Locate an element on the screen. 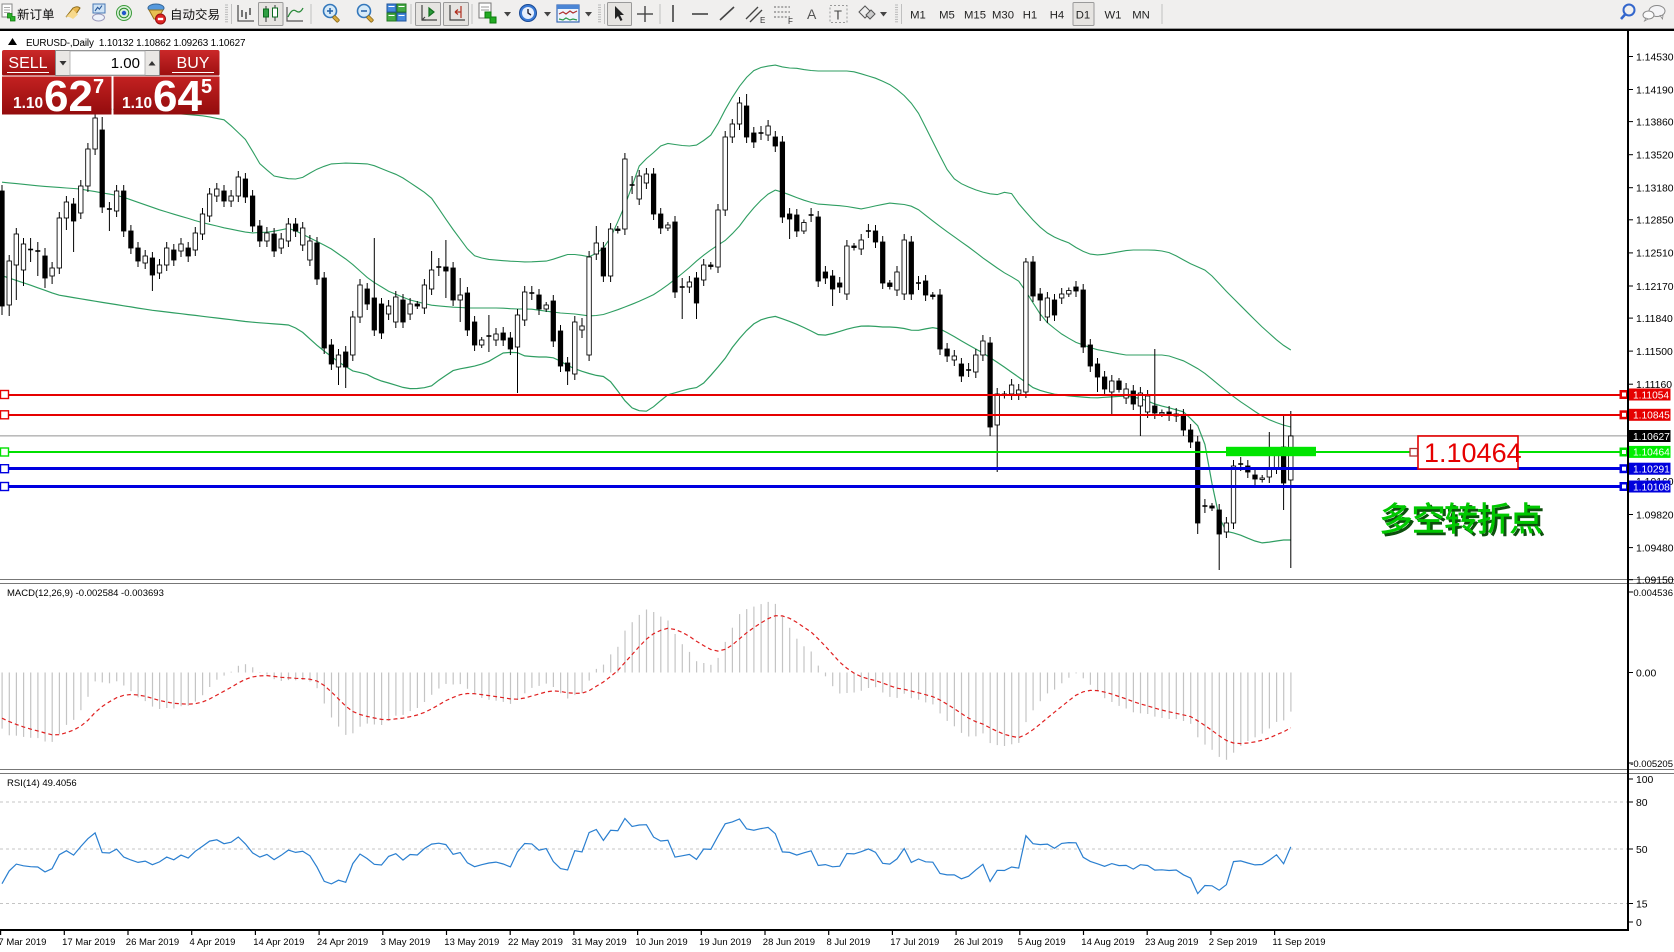 The height and width of the screenshot is (952, 1674). svg-text: 17 Jul 2019 is located at coordinates (914, 942).